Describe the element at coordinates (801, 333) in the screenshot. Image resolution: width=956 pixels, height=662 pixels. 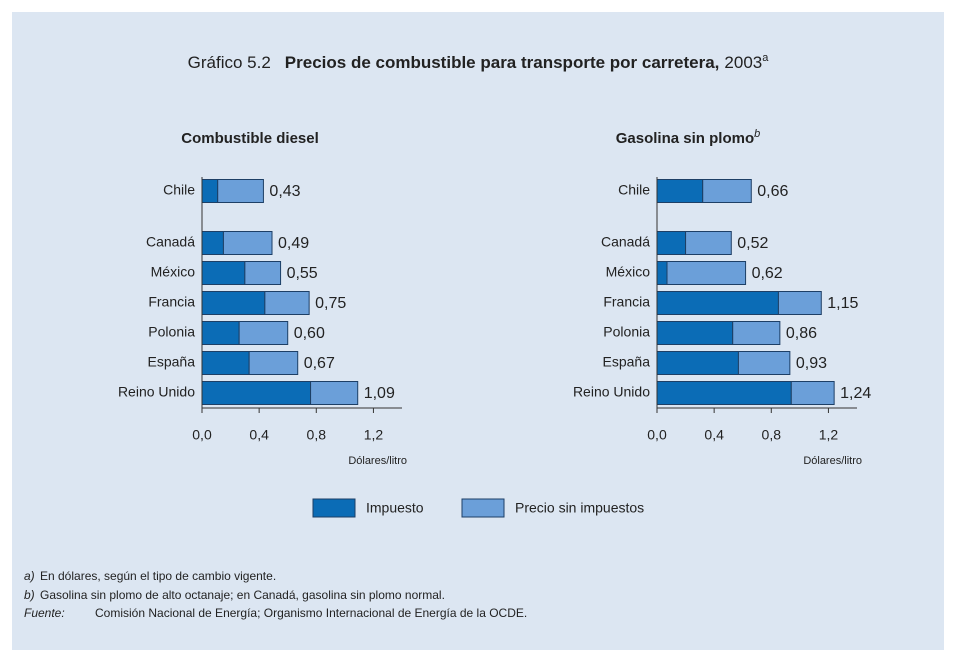
I see `total-label: 0,86` at that location.